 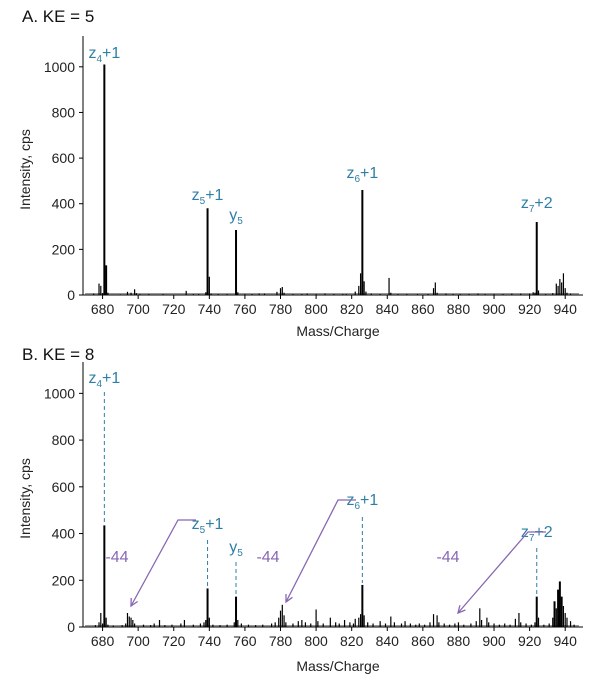 I want to click on panel-title: A. KE = 5, so click(x=58, y=16).